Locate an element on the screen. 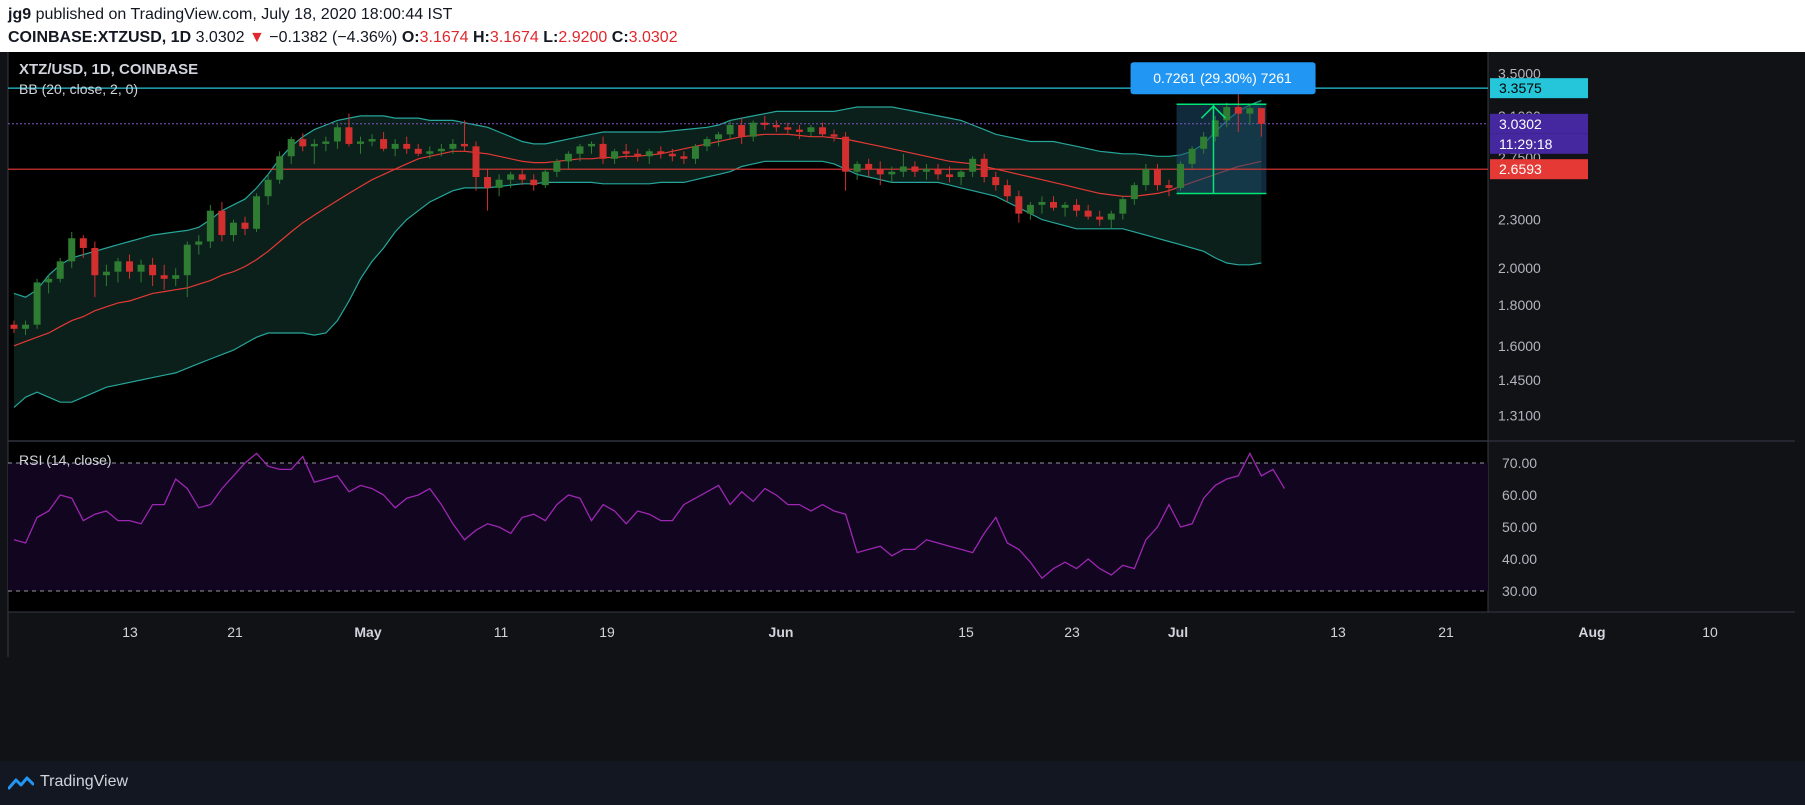 The width and height of the screenshot is (1805, 805). current-price-label-box is located at coordinates (1539, 123).